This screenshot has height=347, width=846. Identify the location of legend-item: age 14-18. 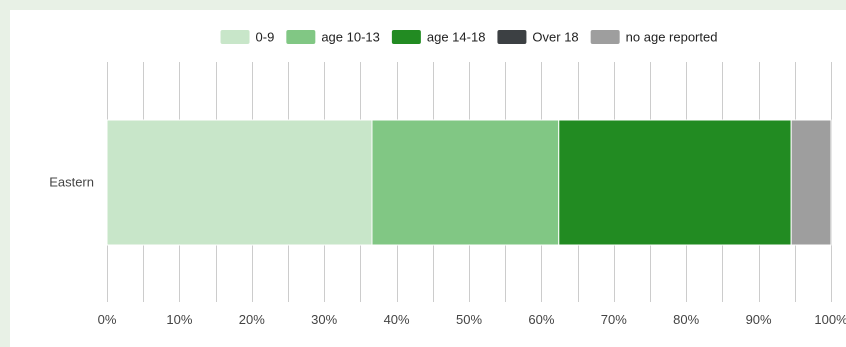
(438, 37).